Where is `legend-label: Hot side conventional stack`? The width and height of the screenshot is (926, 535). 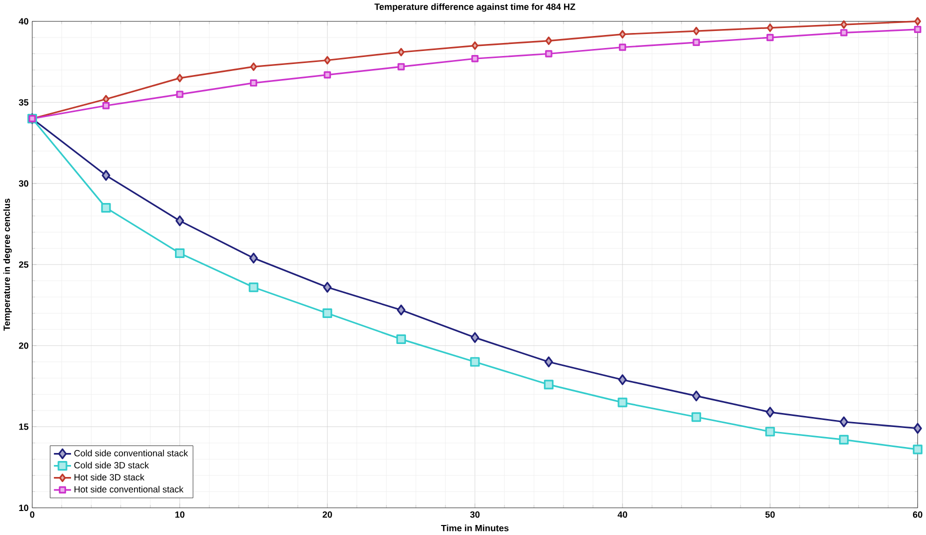
legend-label: Hot side conventional stack is located at coordinates (129, 489).